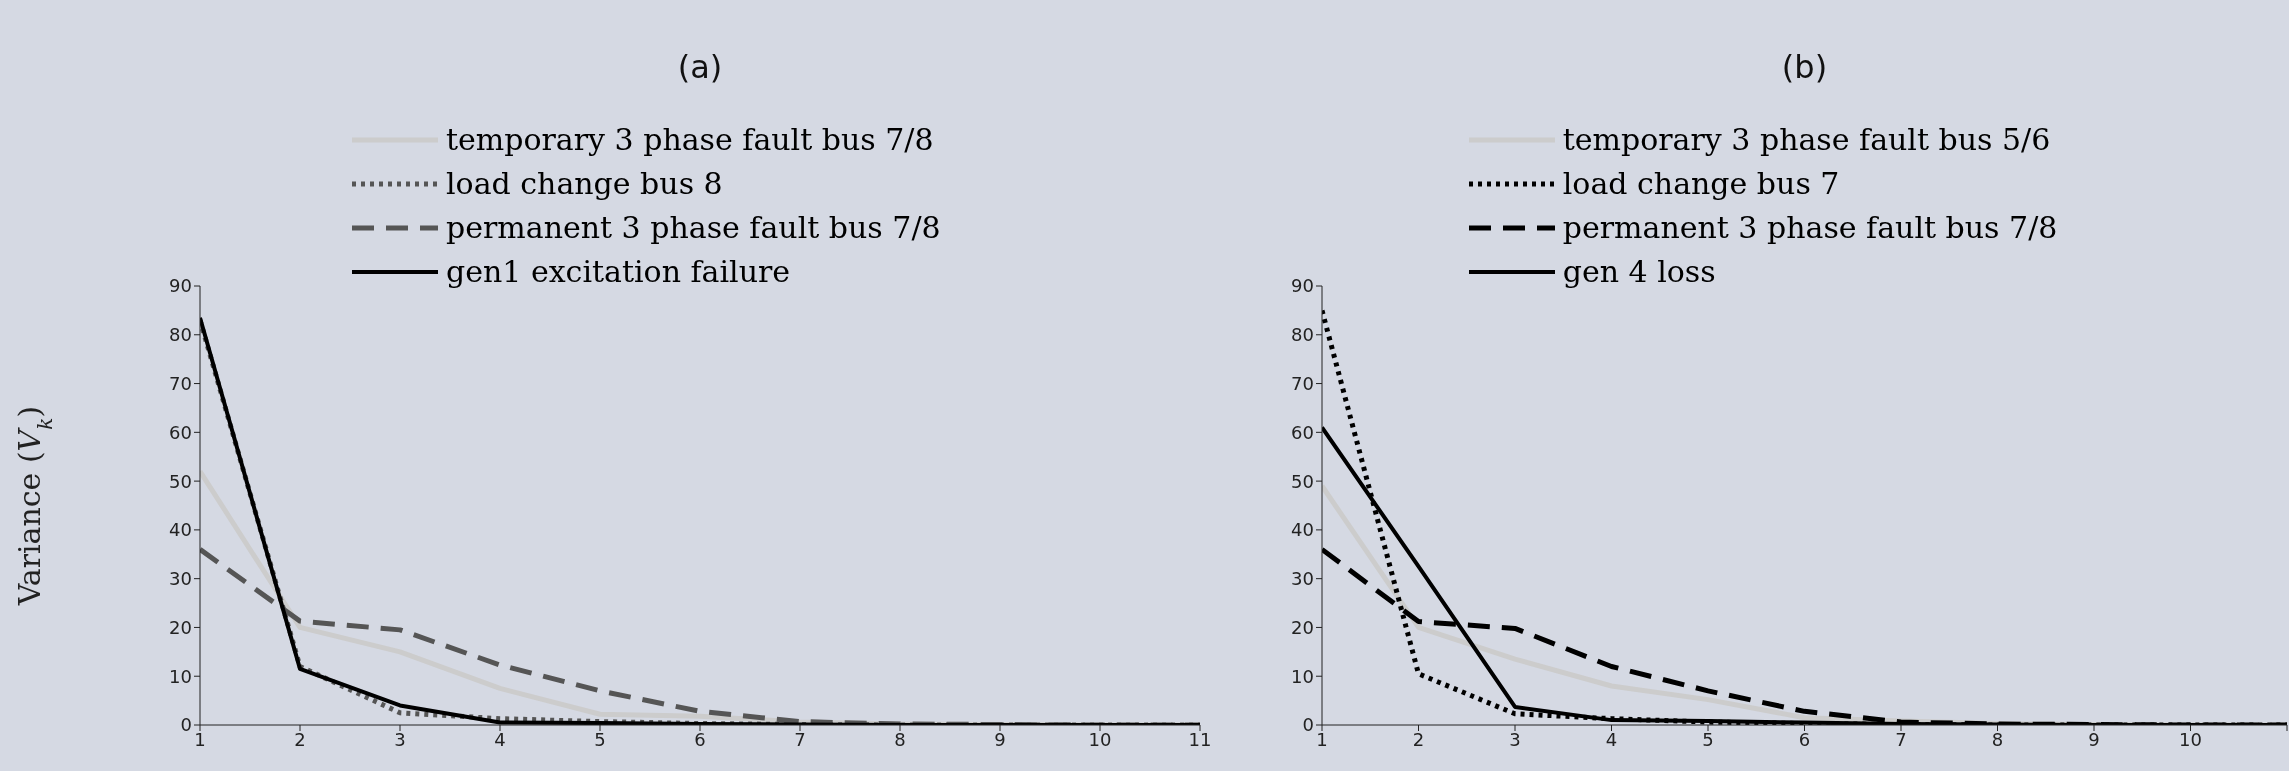 Image resolution: width=2289 pixels, height=771 pixels. Describe the element at coordinates (1200, 739) in the screenshot. I see `x-tick-label: 11` at that location.